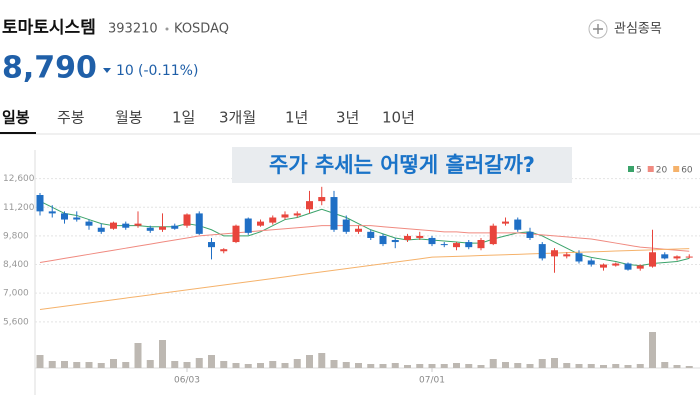 The image size is (700, 400). What do you see at coordinates (129, 118) in the screenshot?
I see `period-tab: 월봉` at bounding box center [129, 118].